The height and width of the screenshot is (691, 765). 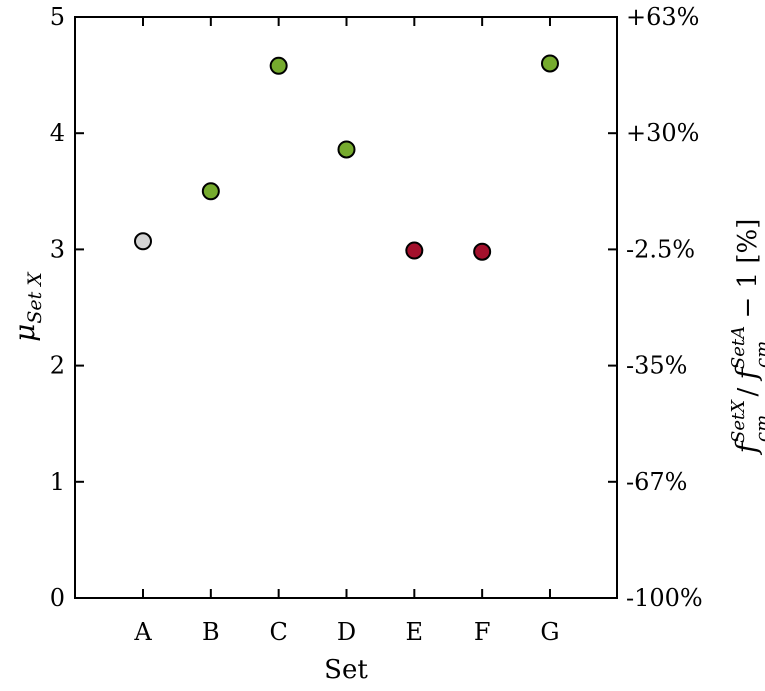 I want to click on y-tick-label-left: 2, so click(x=57, y=366).